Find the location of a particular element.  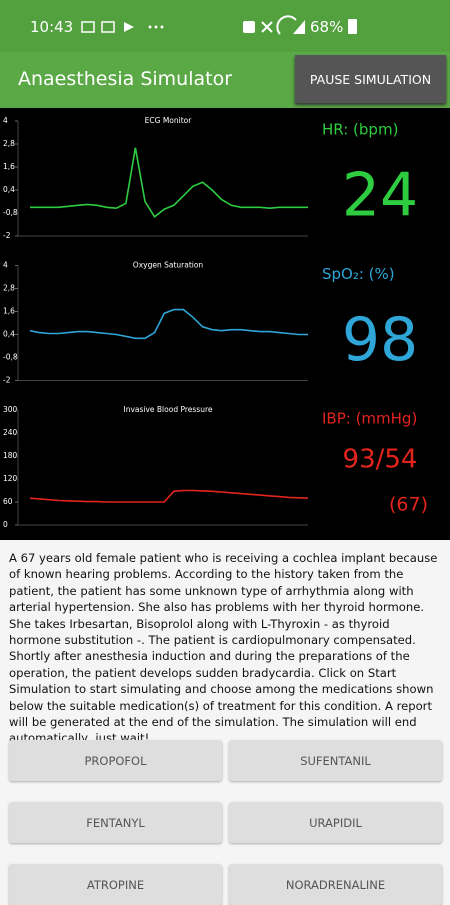

status-icons is located at coordinates (219, 25).